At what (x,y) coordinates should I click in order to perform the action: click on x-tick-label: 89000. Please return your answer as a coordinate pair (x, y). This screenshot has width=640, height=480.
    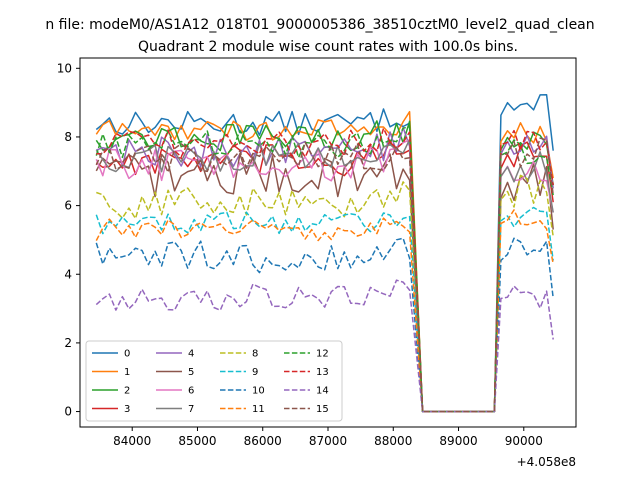
    Looking at the image, I should click on (458, 441).